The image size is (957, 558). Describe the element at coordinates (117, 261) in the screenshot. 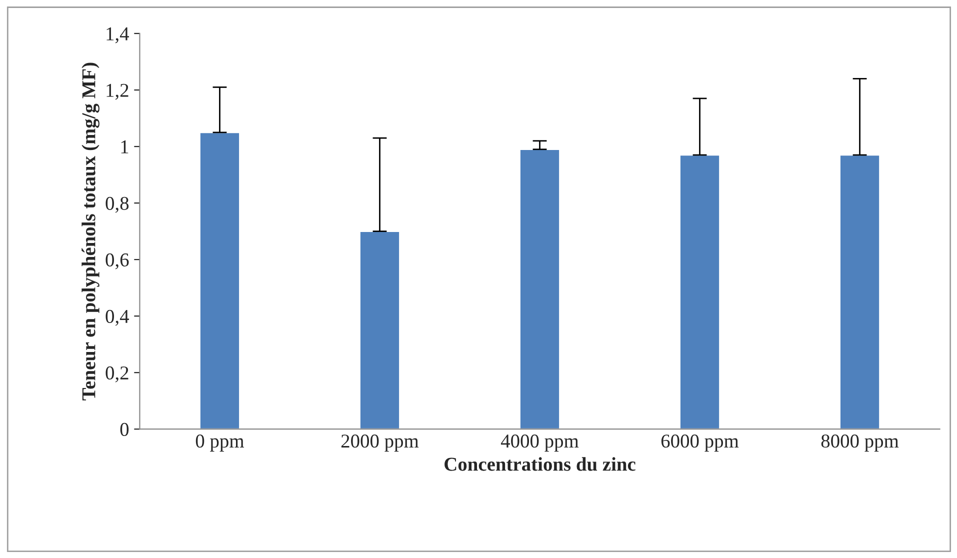

I see `y-tick-label: 0,6` at that location.